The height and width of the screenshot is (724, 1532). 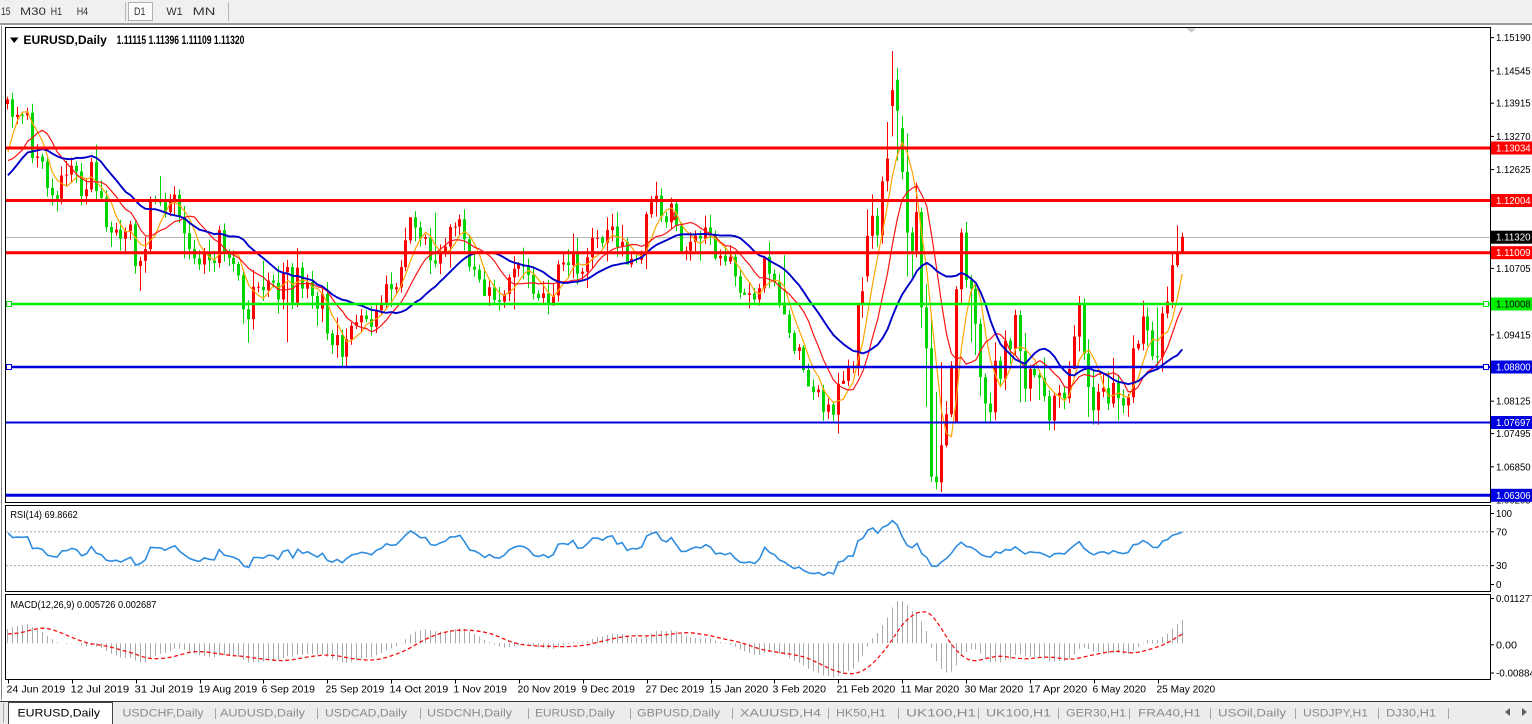 I want to click on svg-text: AUDUSD,Daily, so click(x=263, y=714).